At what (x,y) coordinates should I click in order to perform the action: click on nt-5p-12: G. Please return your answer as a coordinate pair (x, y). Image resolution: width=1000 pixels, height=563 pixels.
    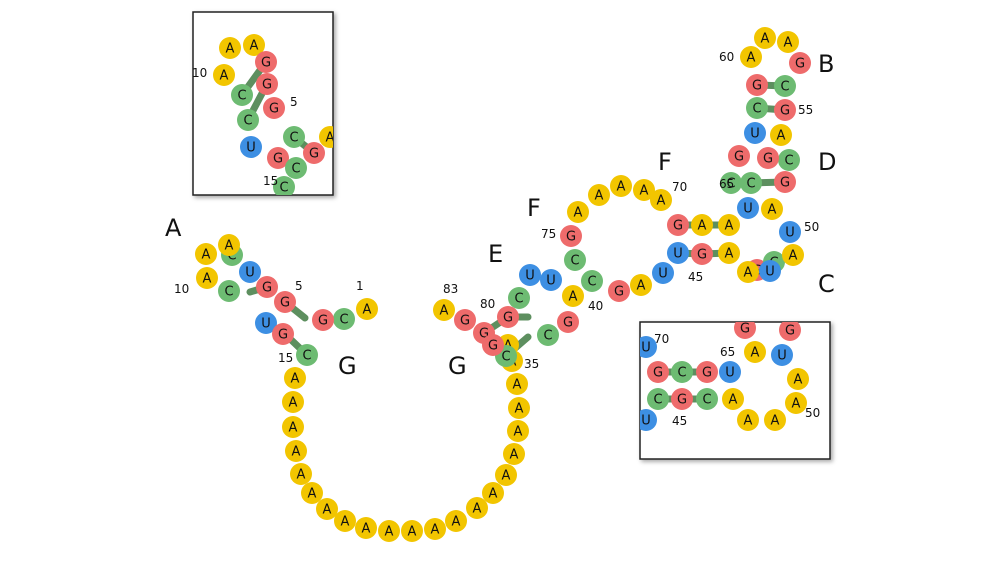
    Looking at the image, I should click on (283, 334).